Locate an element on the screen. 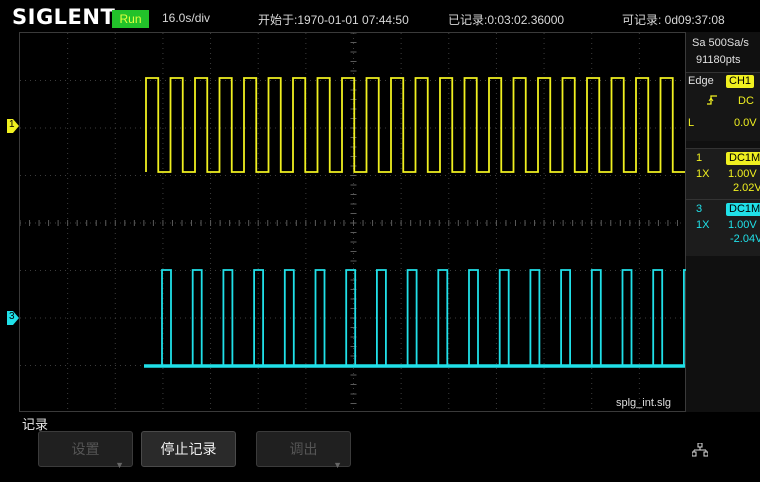 The image size is (760, 482). trigger-source: CH1 is located at coordinates (740, 81).